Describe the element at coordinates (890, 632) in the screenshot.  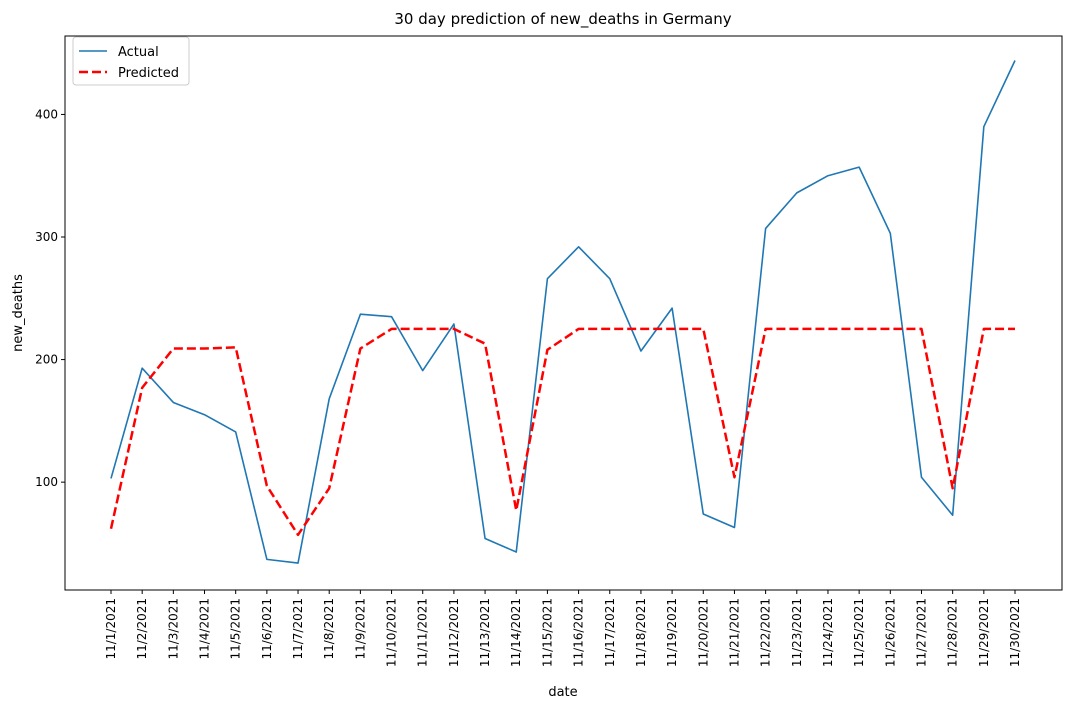
I see `x-tick-label: 11/26/2021` at that location.